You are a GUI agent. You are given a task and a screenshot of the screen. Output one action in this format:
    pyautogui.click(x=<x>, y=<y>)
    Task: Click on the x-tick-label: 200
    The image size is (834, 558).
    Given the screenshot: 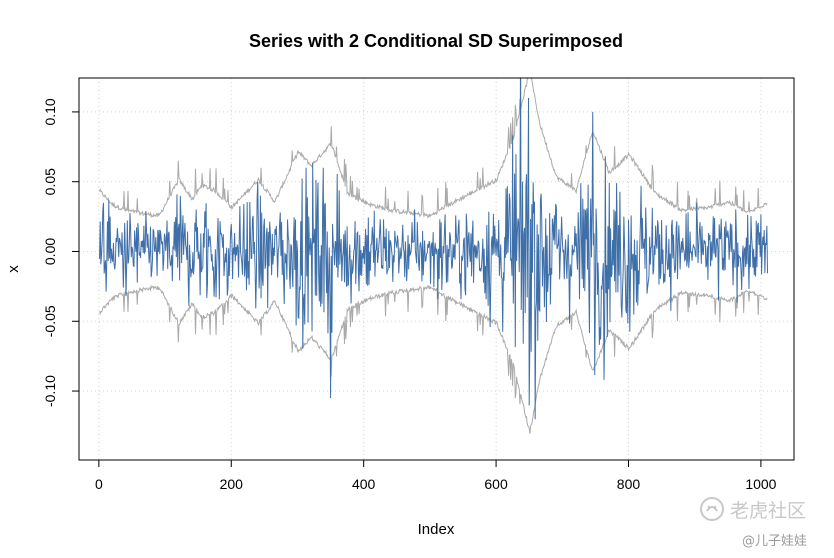 What is the action you would take?
    pyautogui.click(x=232, y=484)
    